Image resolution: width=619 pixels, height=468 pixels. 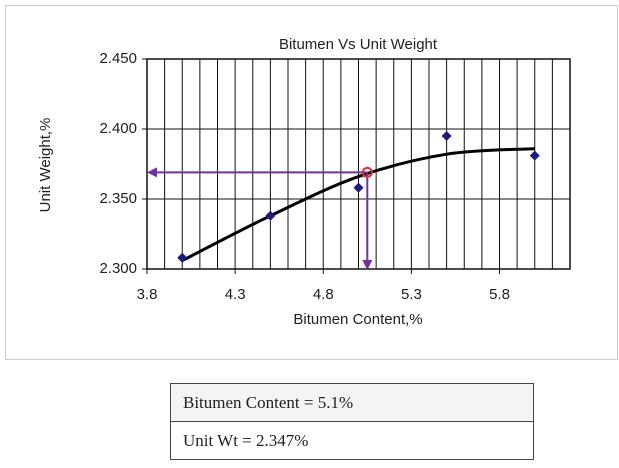 What do you see at coordinates (147, 294) in the screenshot?
I see `x-tick-label: 3.8` at bounding box center [147, 294].